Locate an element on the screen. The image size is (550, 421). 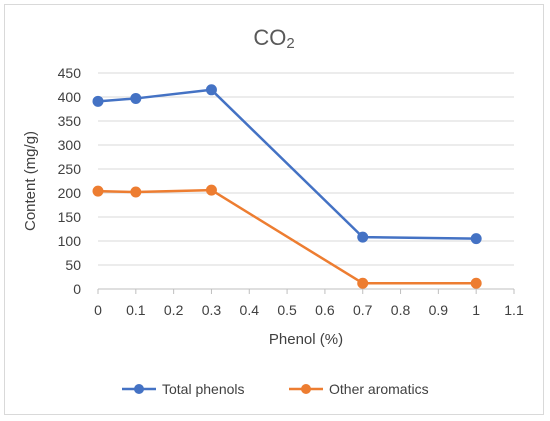
x-tick-label: 0.2 is located at coordinates (174, 310).